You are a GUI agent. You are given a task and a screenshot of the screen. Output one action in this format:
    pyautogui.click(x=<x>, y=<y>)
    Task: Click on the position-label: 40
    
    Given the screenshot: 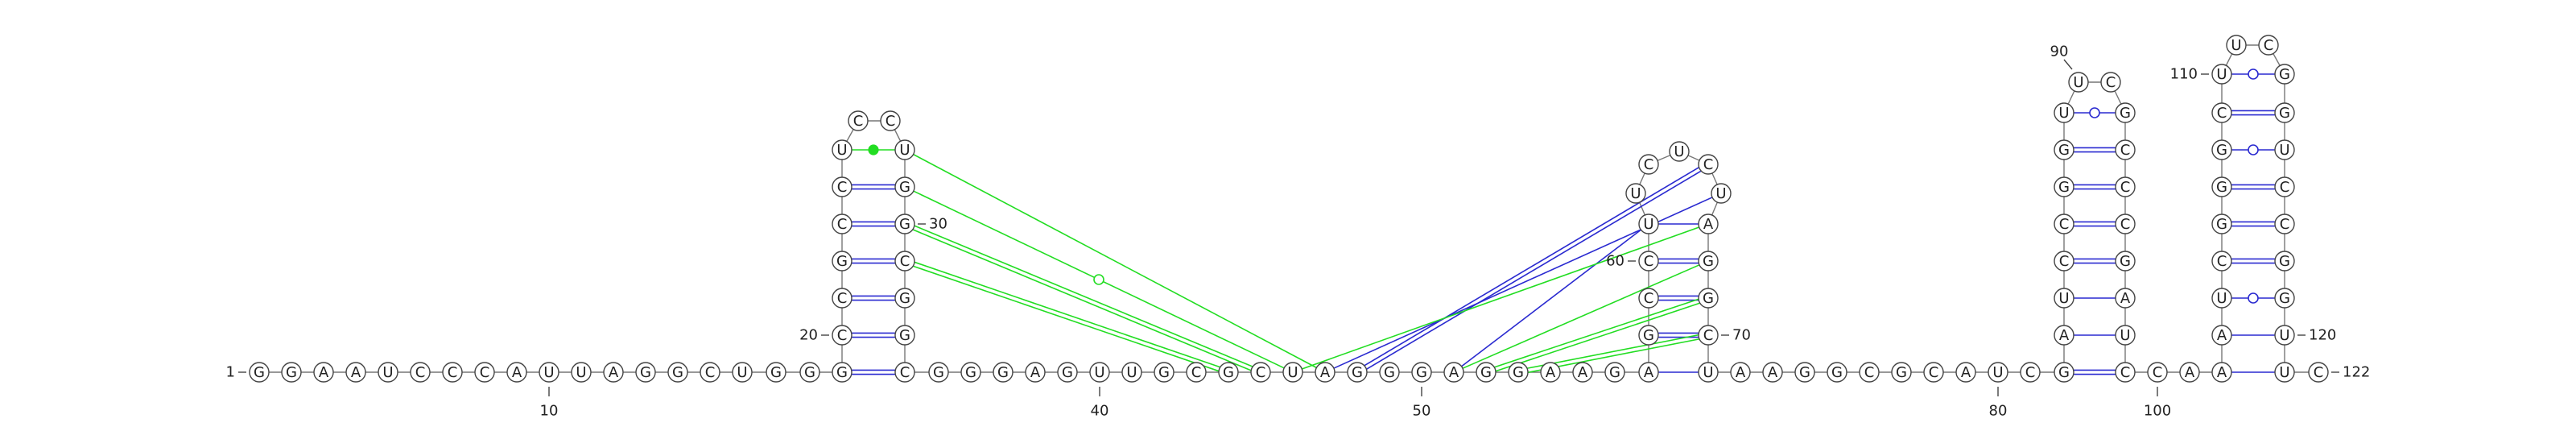 What is the action you would take?
    pyautogui.click(x=1100, y=411)
    